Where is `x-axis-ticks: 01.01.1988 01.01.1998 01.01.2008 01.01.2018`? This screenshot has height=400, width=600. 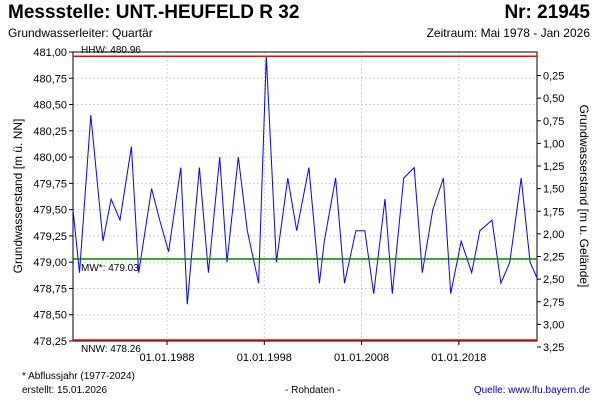 x-axis-ticks: 01.01.1988 01.01.1998 01.01.2008 01.01.2018 is located at coordinates (313, 352).